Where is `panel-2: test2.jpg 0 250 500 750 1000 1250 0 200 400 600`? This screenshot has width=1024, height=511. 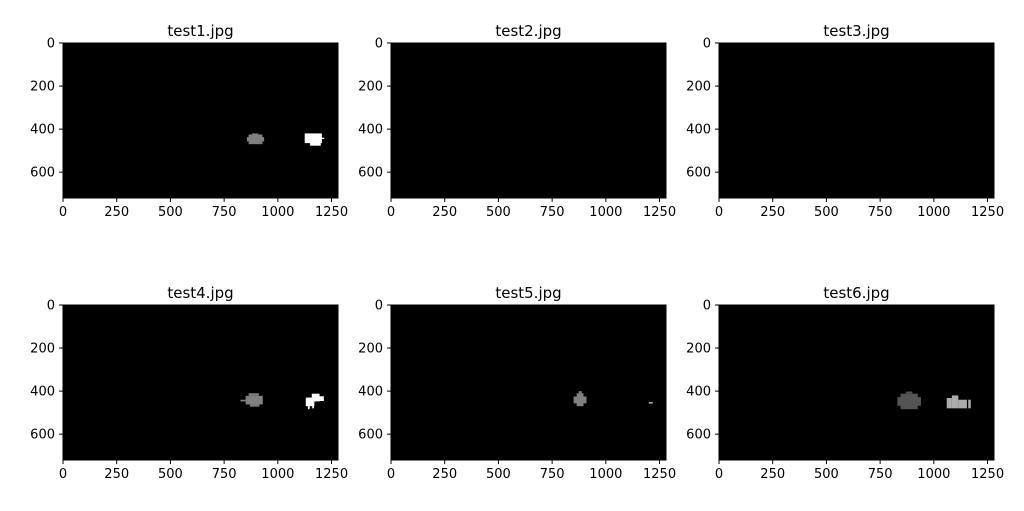 panel-2: test2.jpg 0 250 500 750 1000 1250 0 200 400 600 is located at coordinates (517, 121).